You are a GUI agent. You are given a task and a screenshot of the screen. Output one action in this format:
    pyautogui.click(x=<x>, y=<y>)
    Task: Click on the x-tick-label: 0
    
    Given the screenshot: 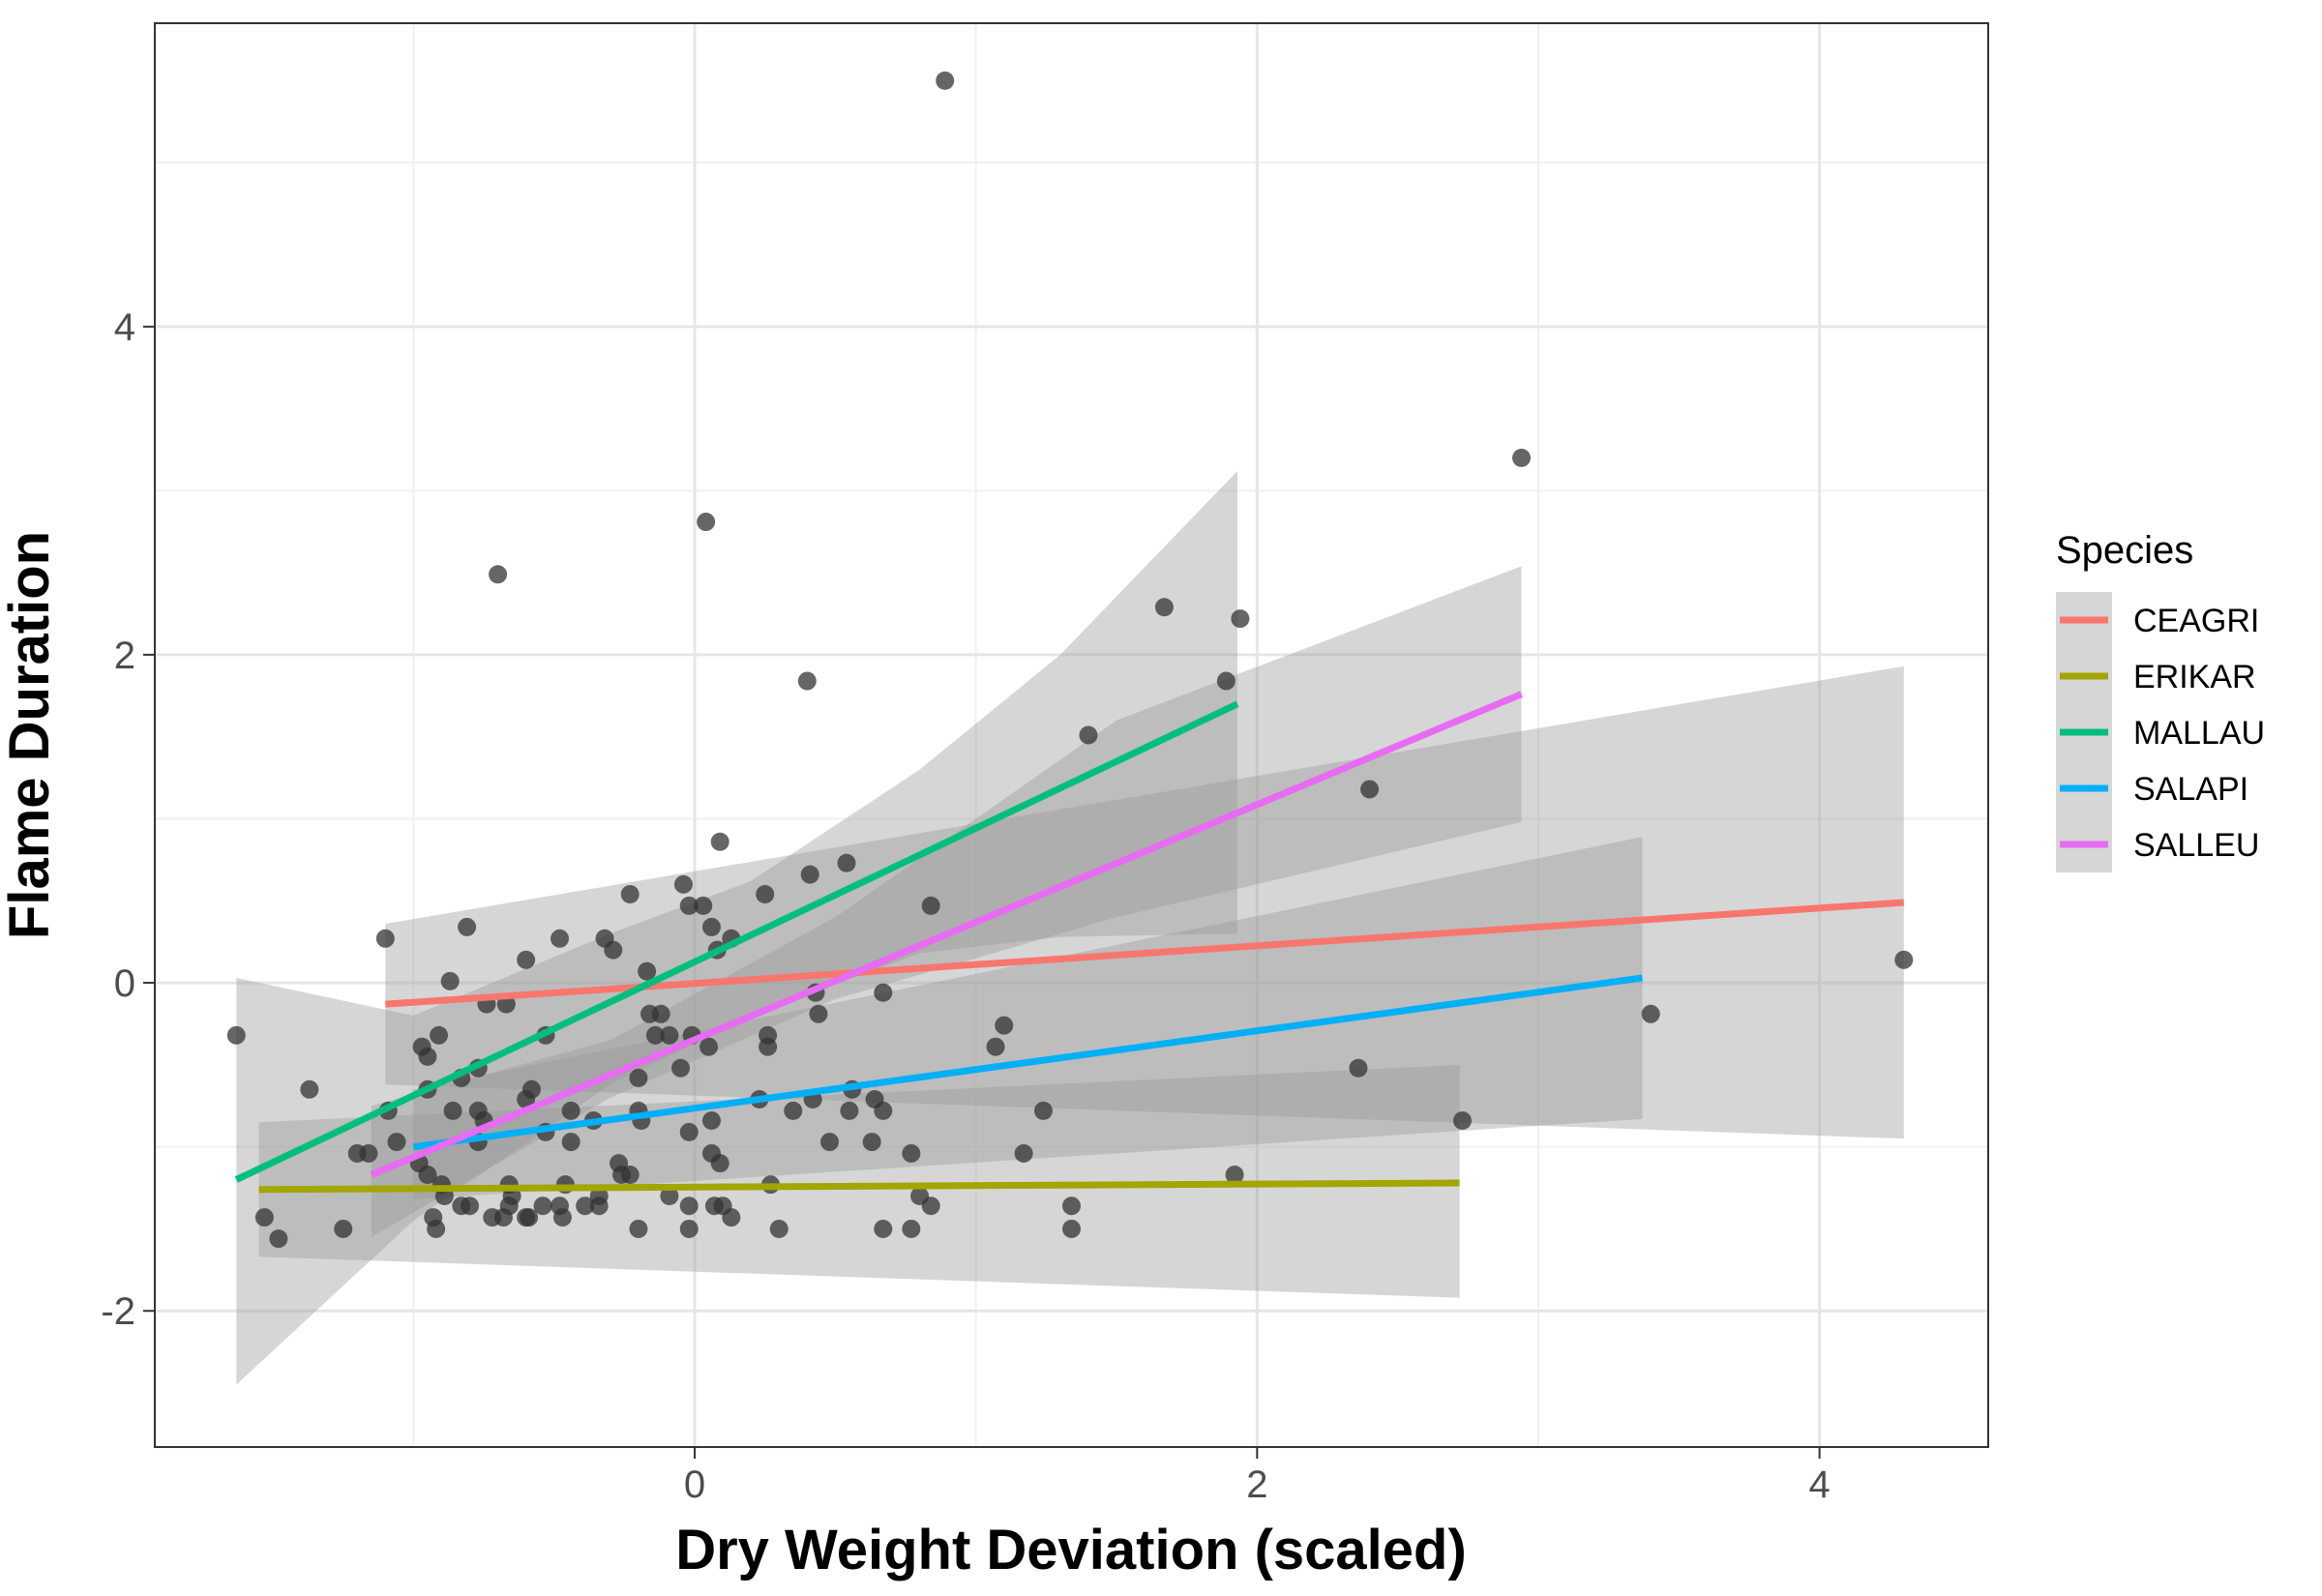 What is the action you would take?
    pyautogui.click(x=694, y=1484)
    